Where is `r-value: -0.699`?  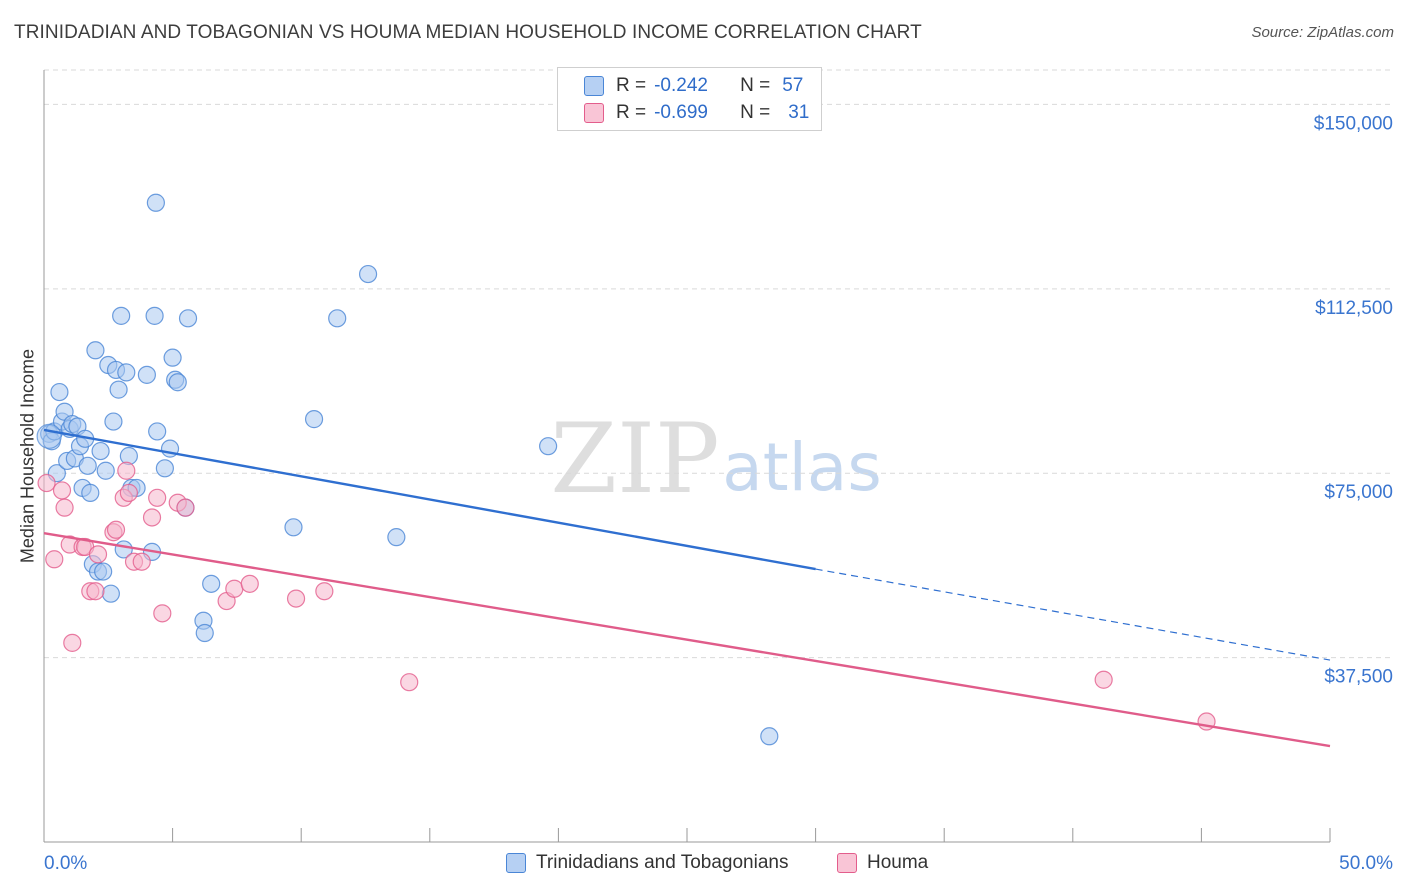
r-value: -0.699 is located at coordinates (681, 112).